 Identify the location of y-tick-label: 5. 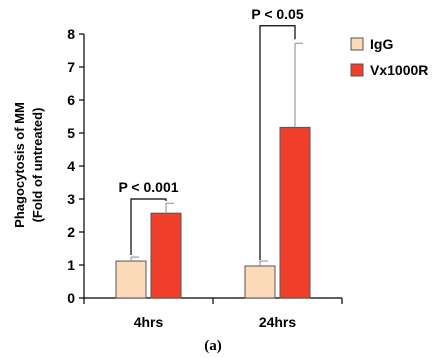
(71, 133).